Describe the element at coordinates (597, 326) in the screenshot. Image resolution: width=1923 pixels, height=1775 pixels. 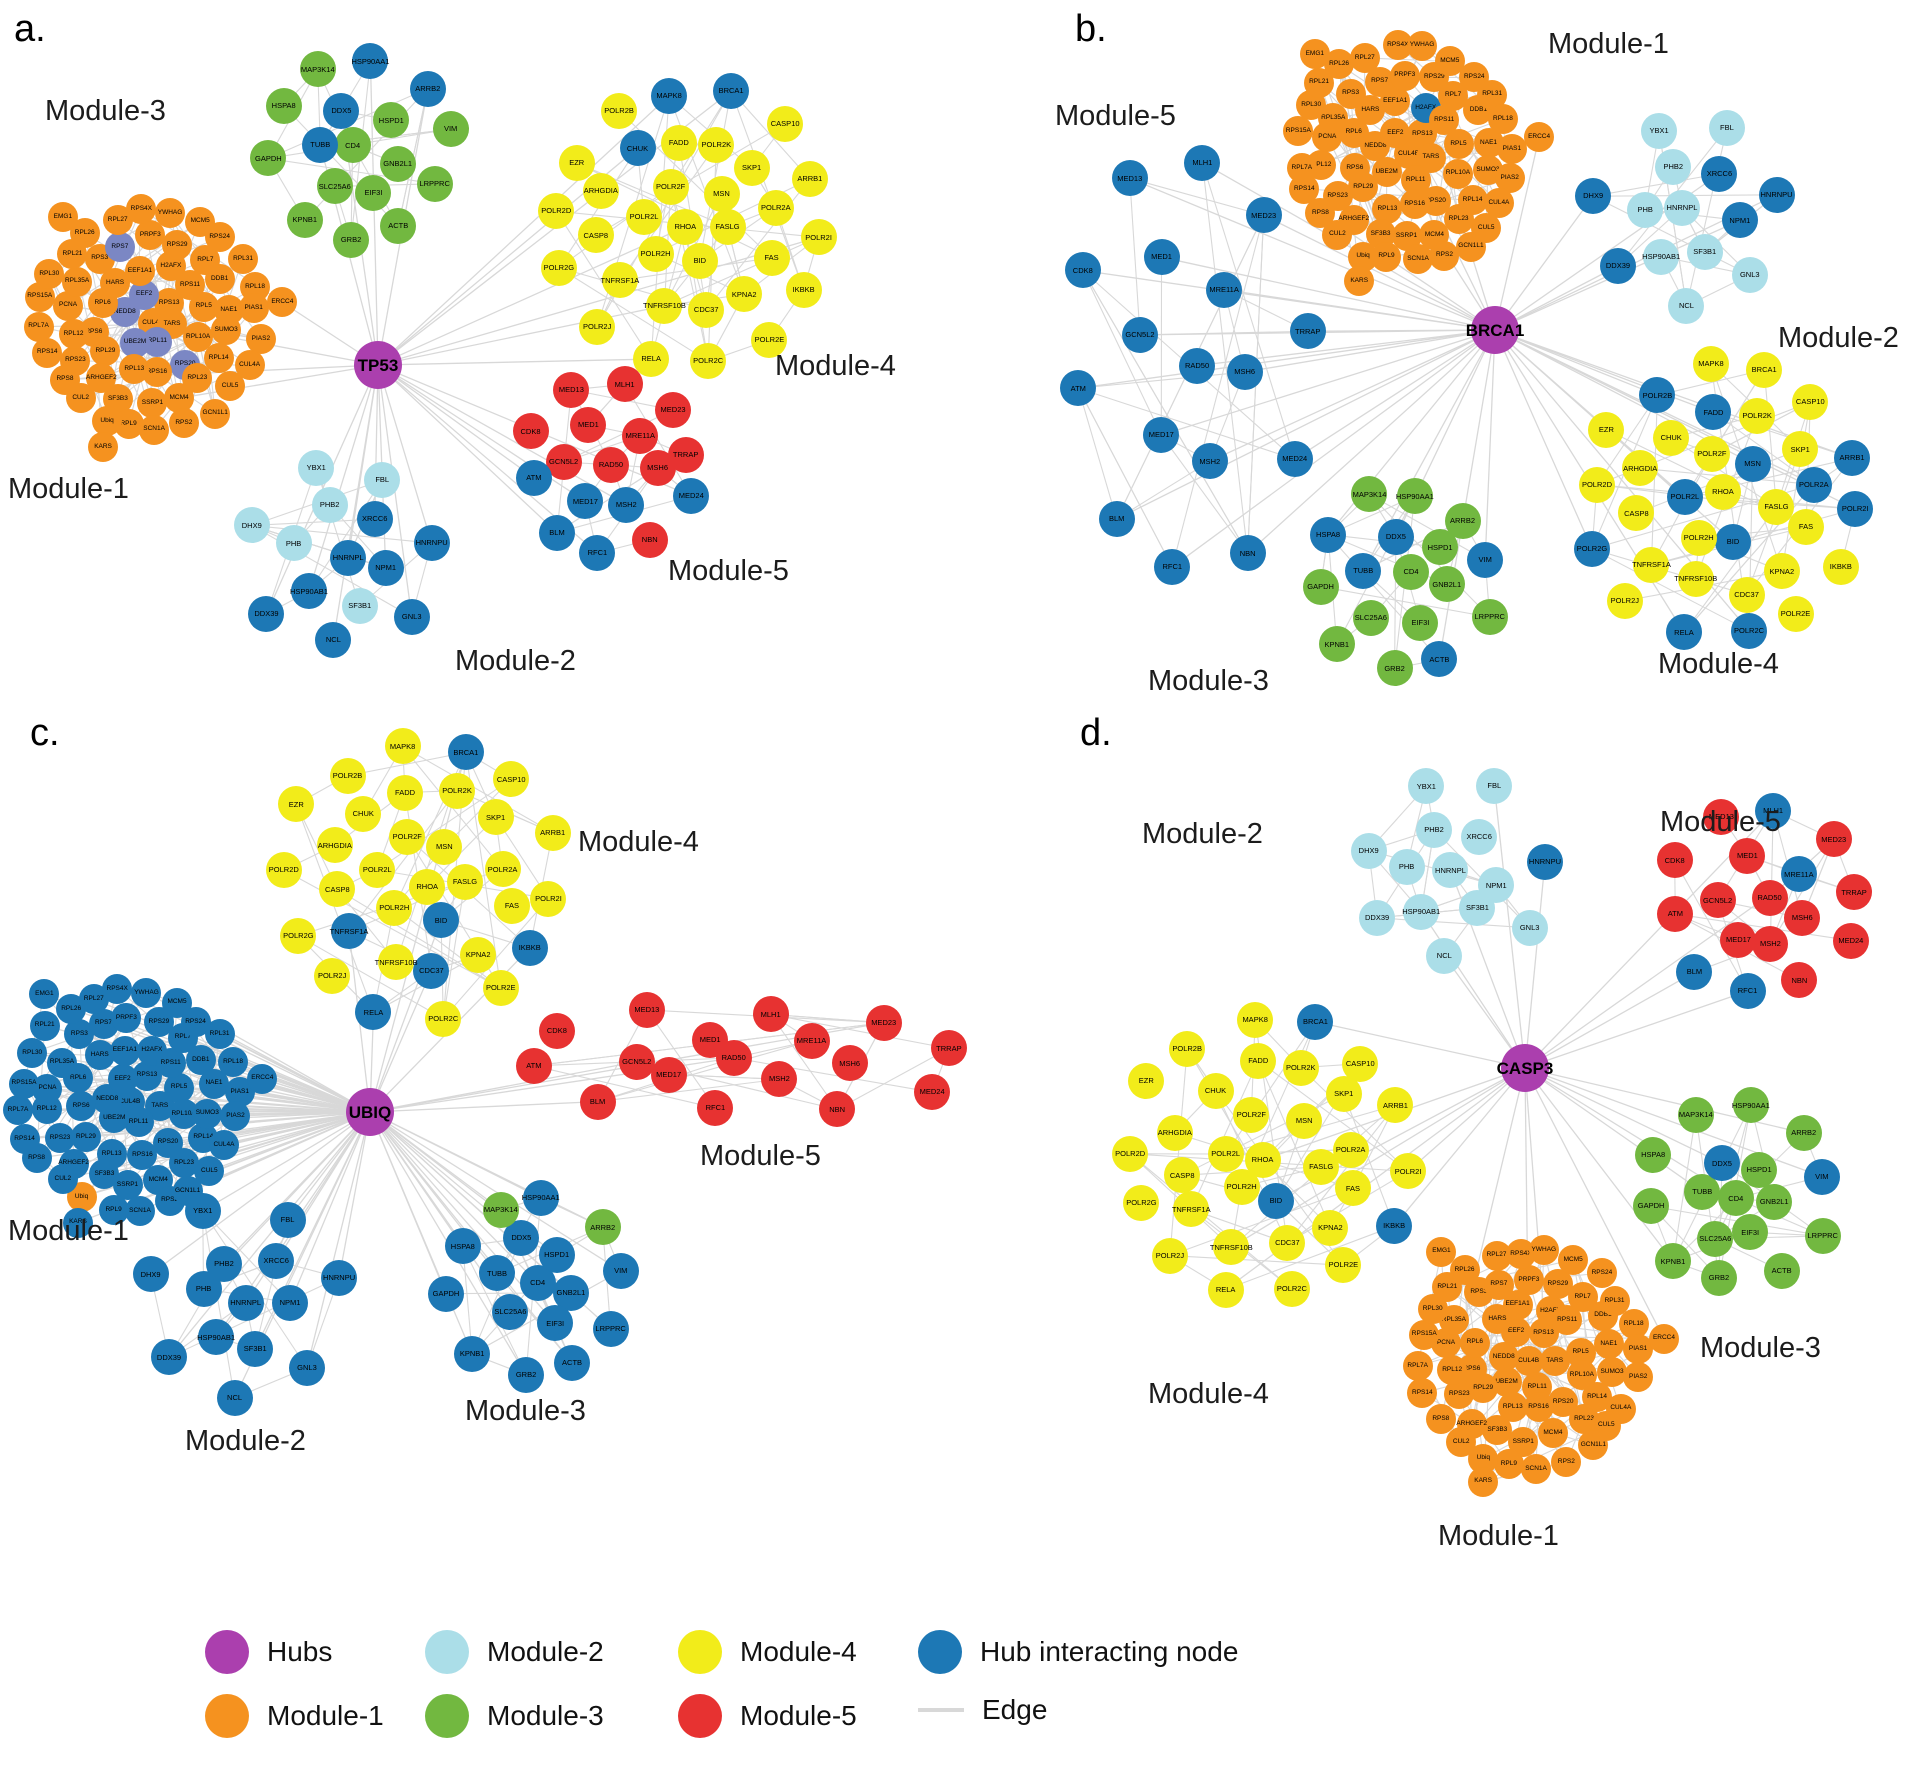
I see `gene-node: POLR2J` at that location.